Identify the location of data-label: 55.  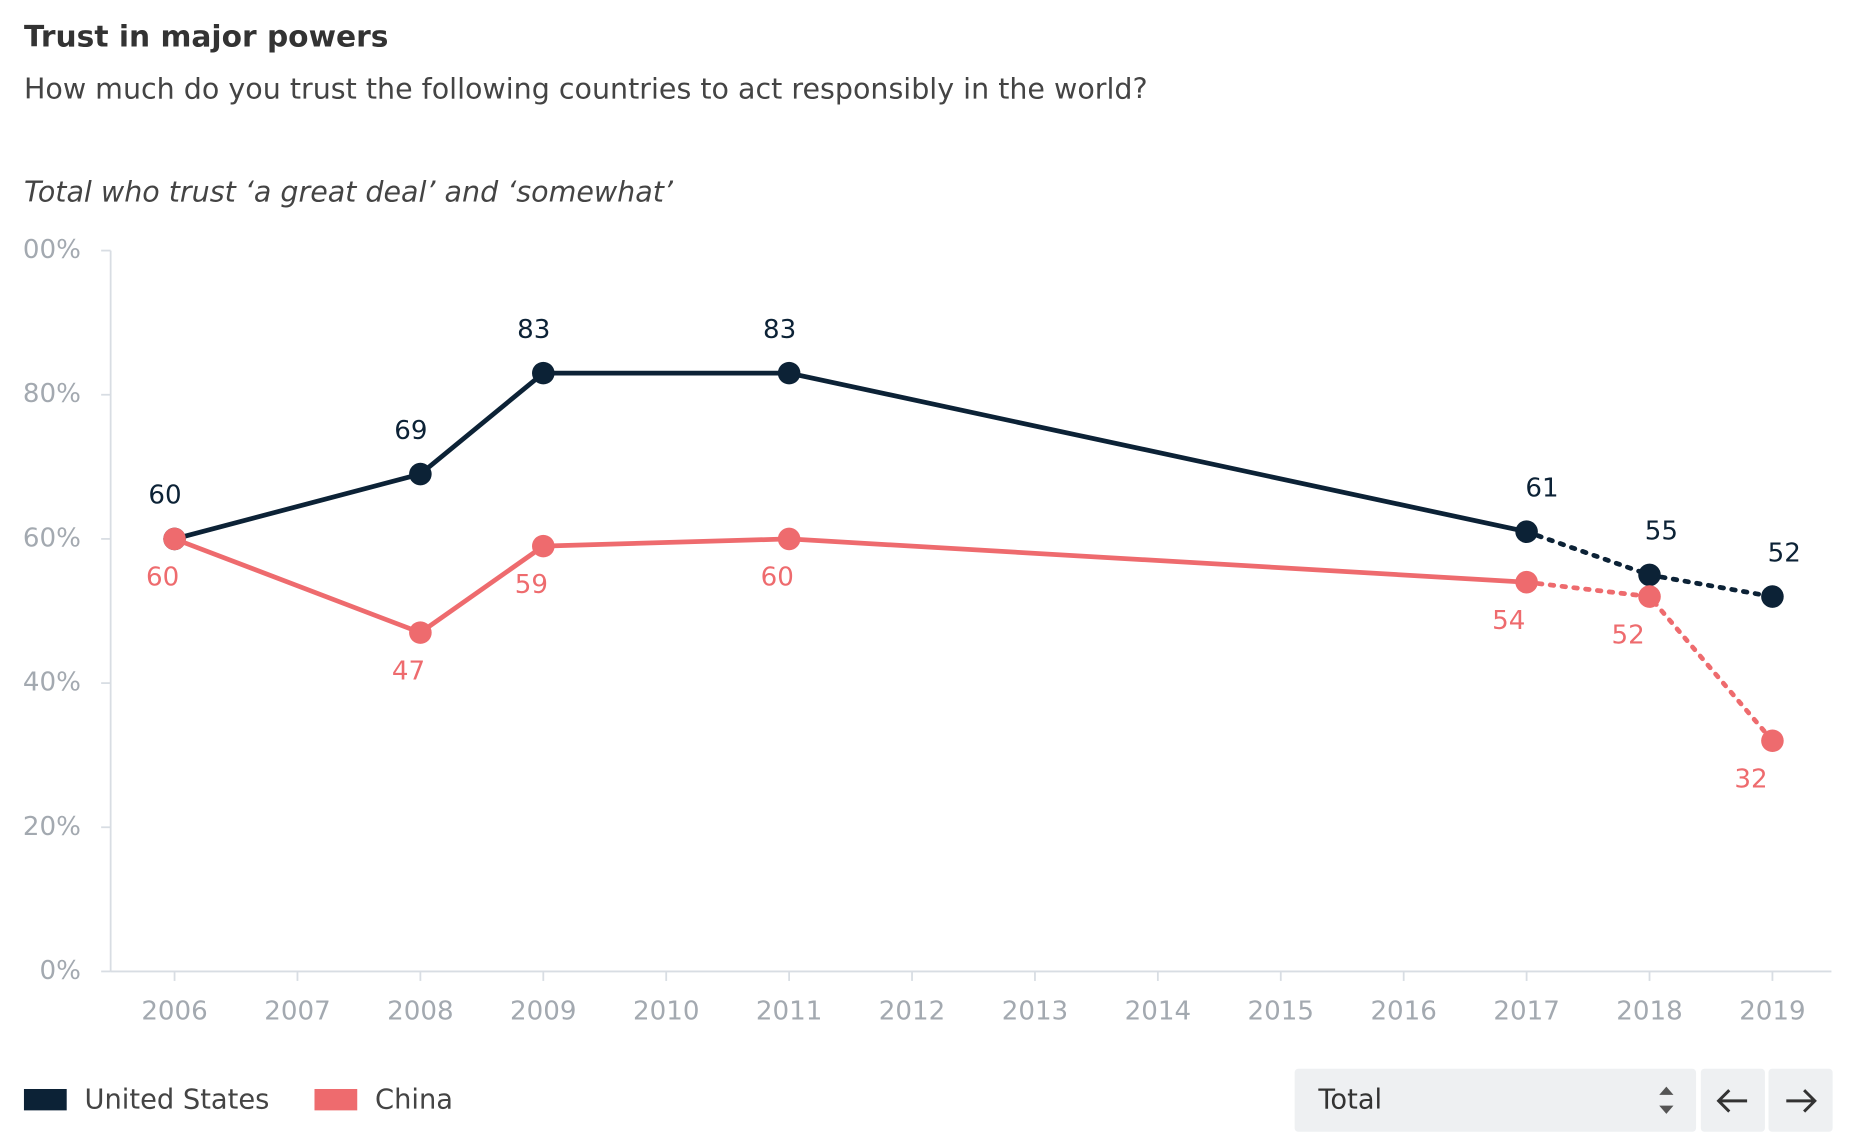
(1661, 532).